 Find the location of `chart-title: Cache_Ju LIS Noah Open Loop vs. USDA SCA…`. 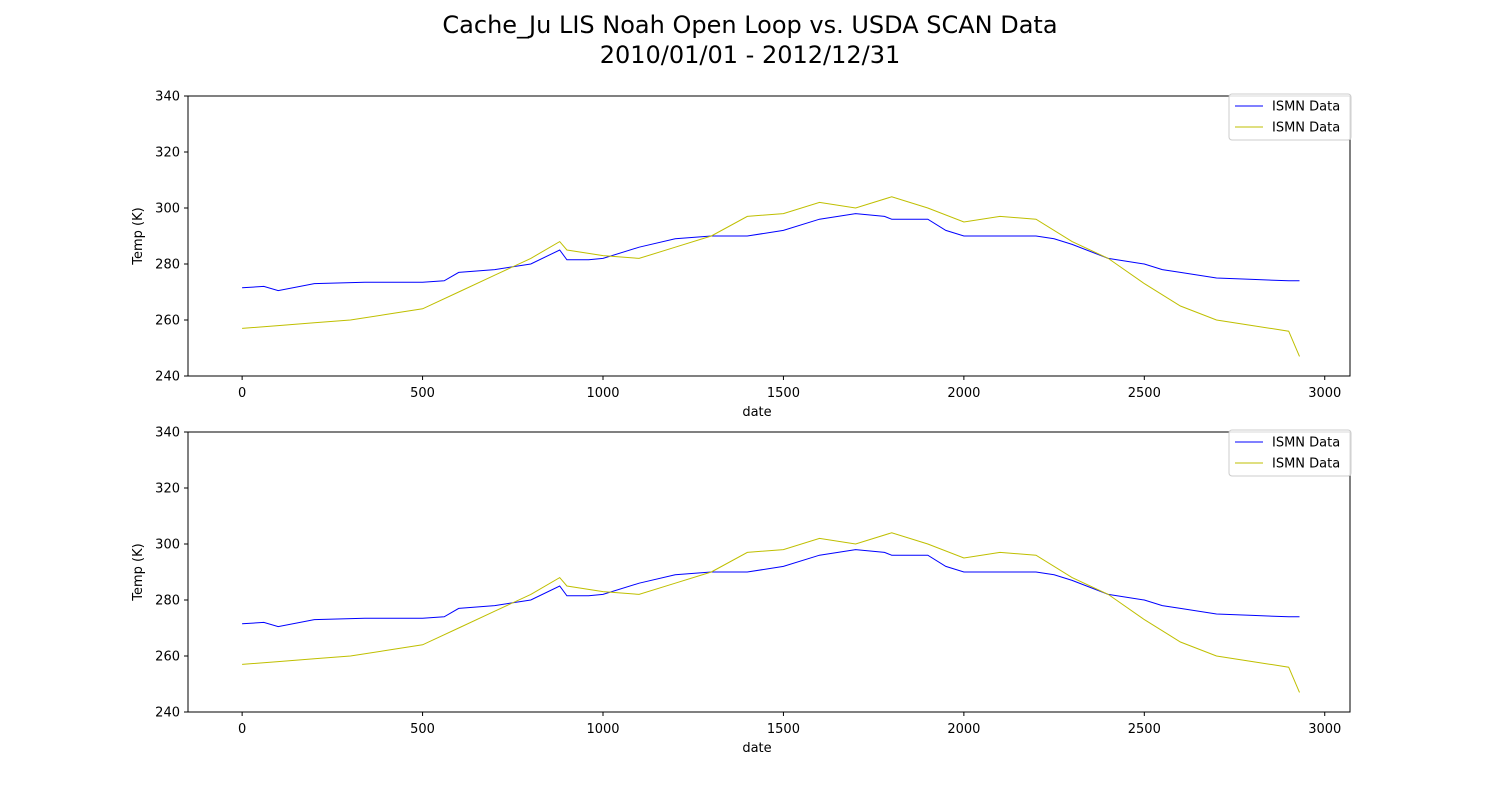

chart-title: Cache_Ju LIS Noah Open Loop vs. USDA SCA… is located at coordinates (750, 40).